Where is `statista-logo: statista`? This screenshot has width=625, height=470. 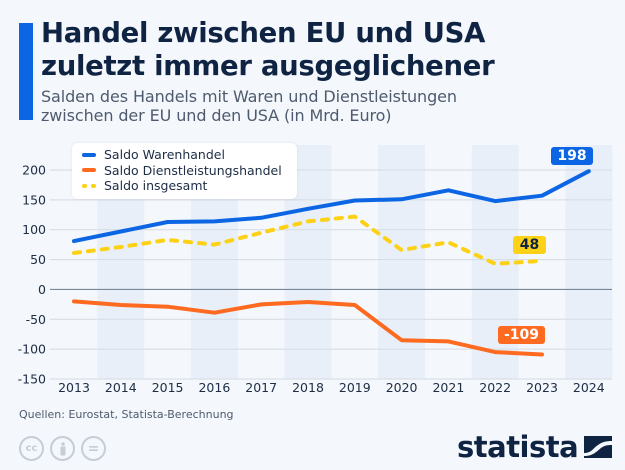
statista-logo: statista is located at coordinates (535, 447).